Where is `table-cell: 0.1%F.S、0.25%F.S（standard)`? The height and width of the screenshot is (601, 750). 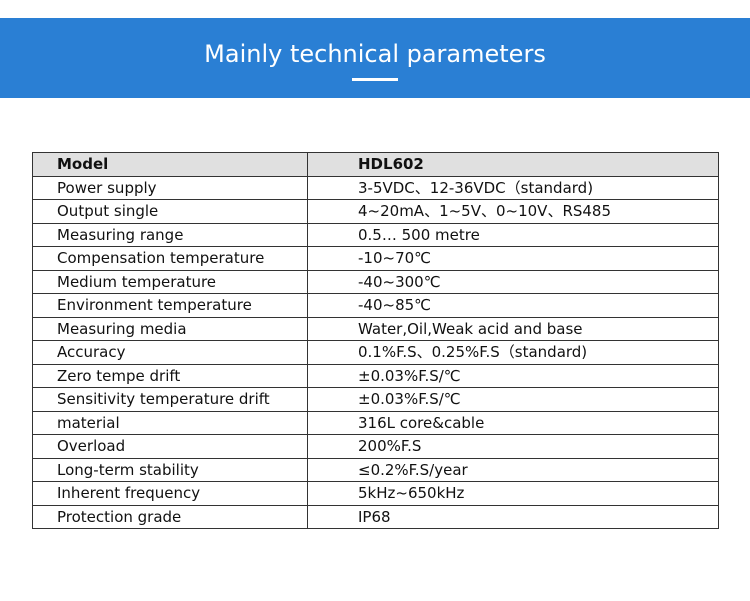
table-cell: 0.1%F.S、0.25%F.S（standard) is located at coordinates (513, 352).